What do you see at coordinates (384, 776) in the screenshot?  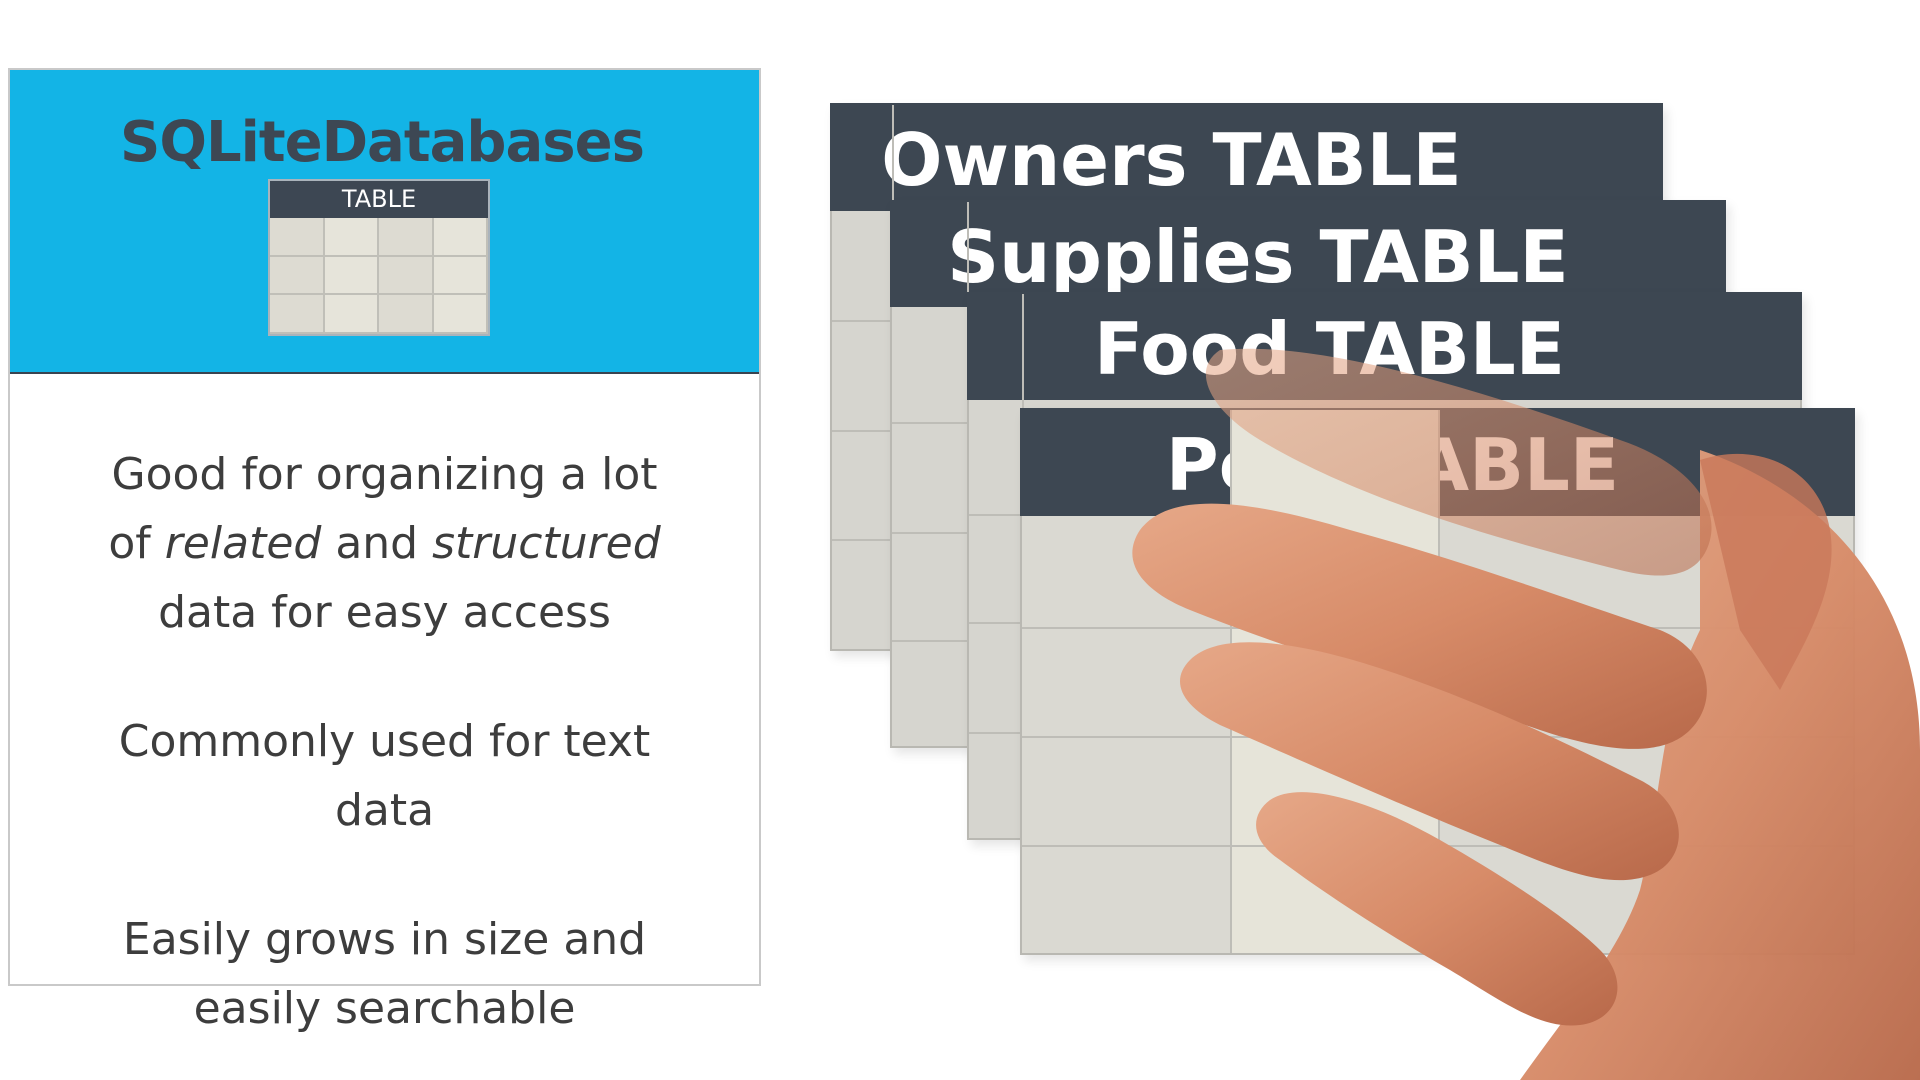 I see `point-text-data: Commonly used for text data` at bounding box center [384, 776].